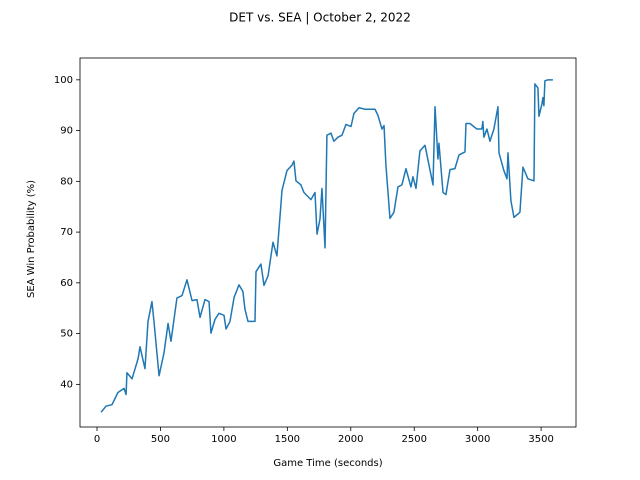 This screenshot has width=640, height=480. What do you see at coordinates (287, 439) in the screenshot?
I see `x-tick-label: 1500` at bounding box center [287, 439].